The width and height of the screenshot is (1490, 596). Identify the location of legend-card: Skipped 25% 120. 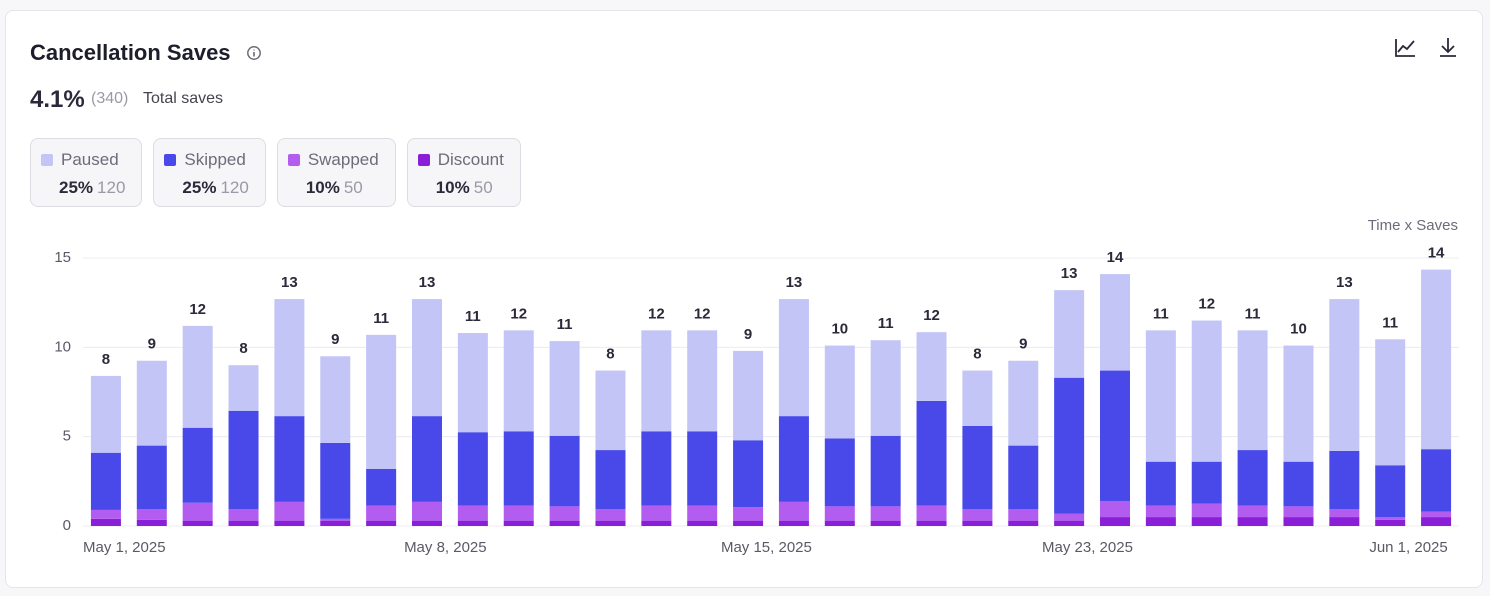
(209, 172).